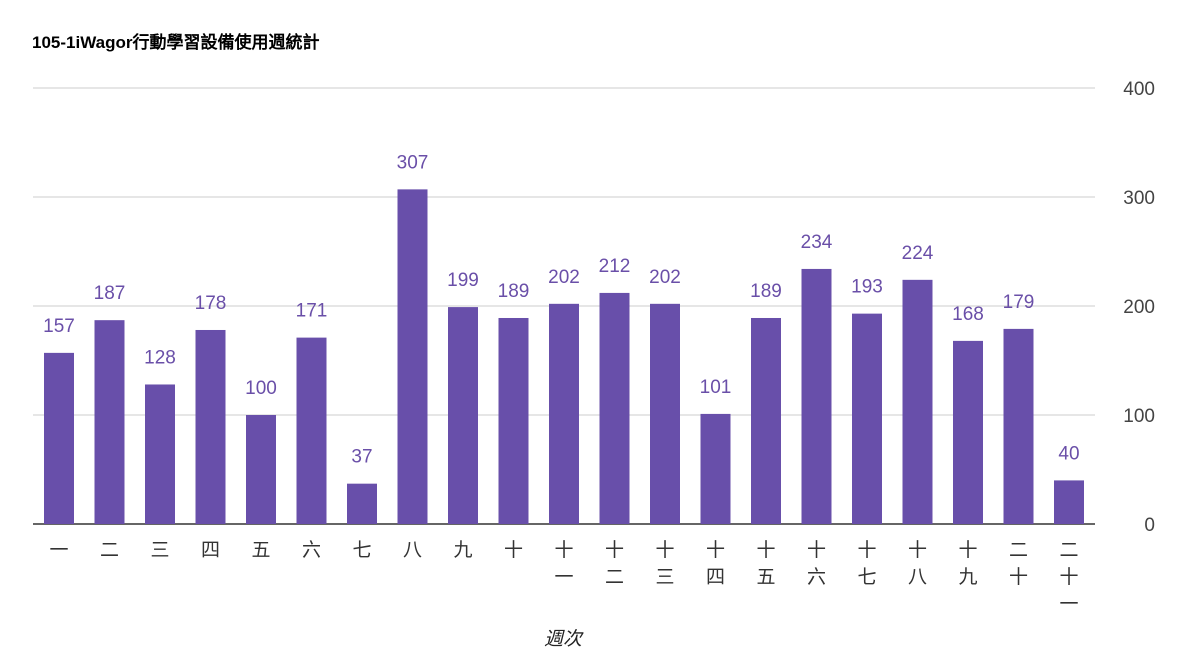  I want to click on data-label: 307, so click(413, 162).